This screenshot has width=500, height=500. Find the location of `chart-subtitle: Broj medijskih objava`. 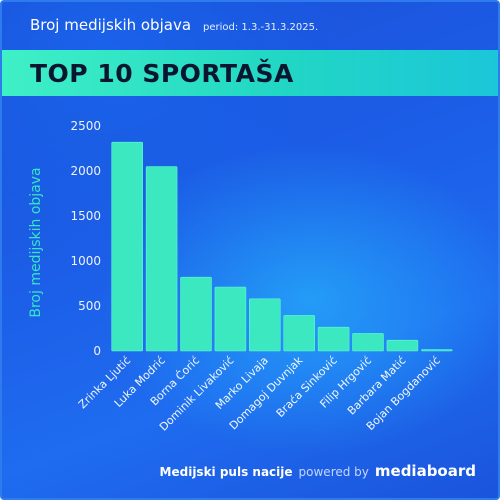

chart-subtitle: Broj medijskih objava is located at coordinates (111, 25).